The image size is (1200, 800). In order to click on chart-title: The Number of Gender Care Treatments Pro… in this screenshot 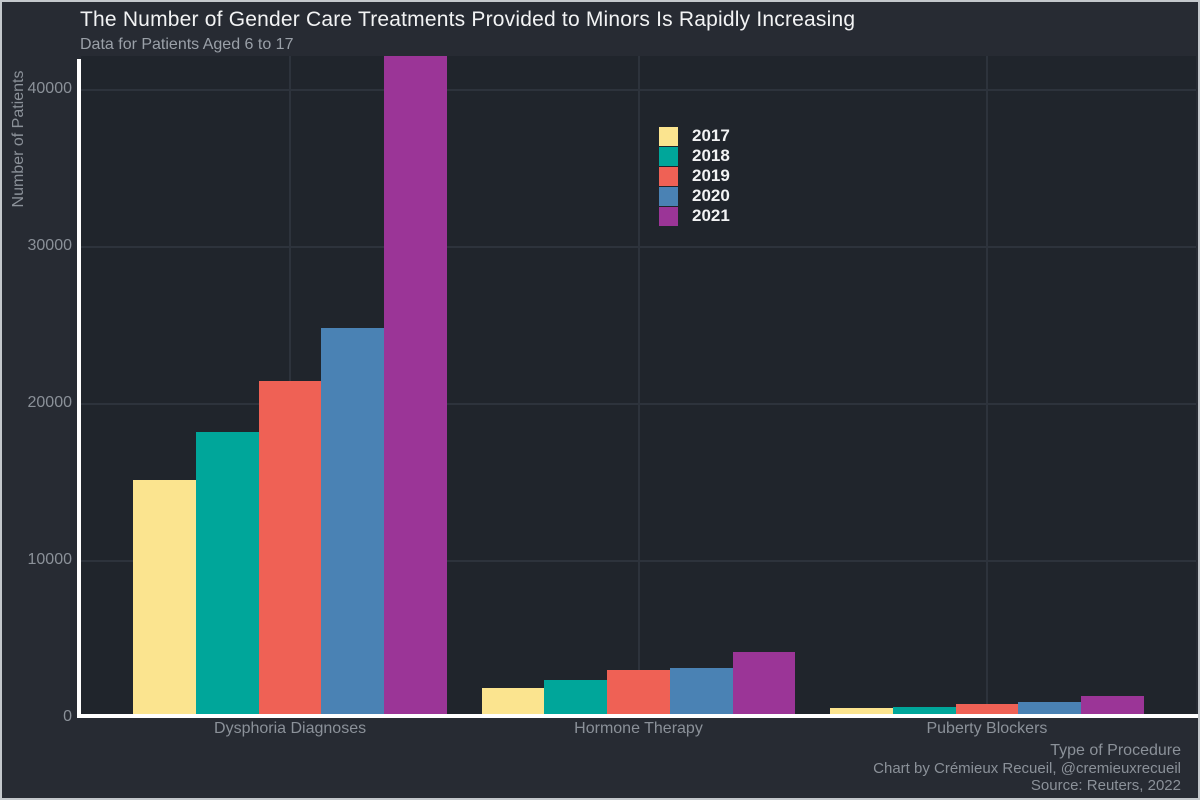, I will do `click(468, 19)`.